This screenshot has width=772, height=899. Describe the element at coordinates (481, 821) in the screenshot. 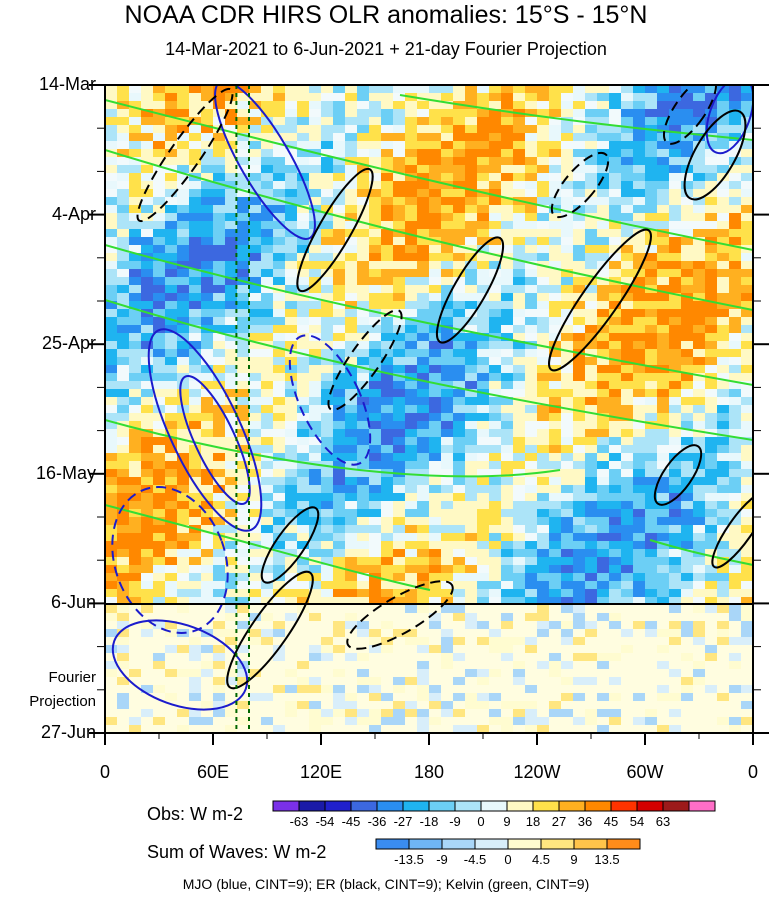

I see `obs-colorbar-label: 0` at that location.